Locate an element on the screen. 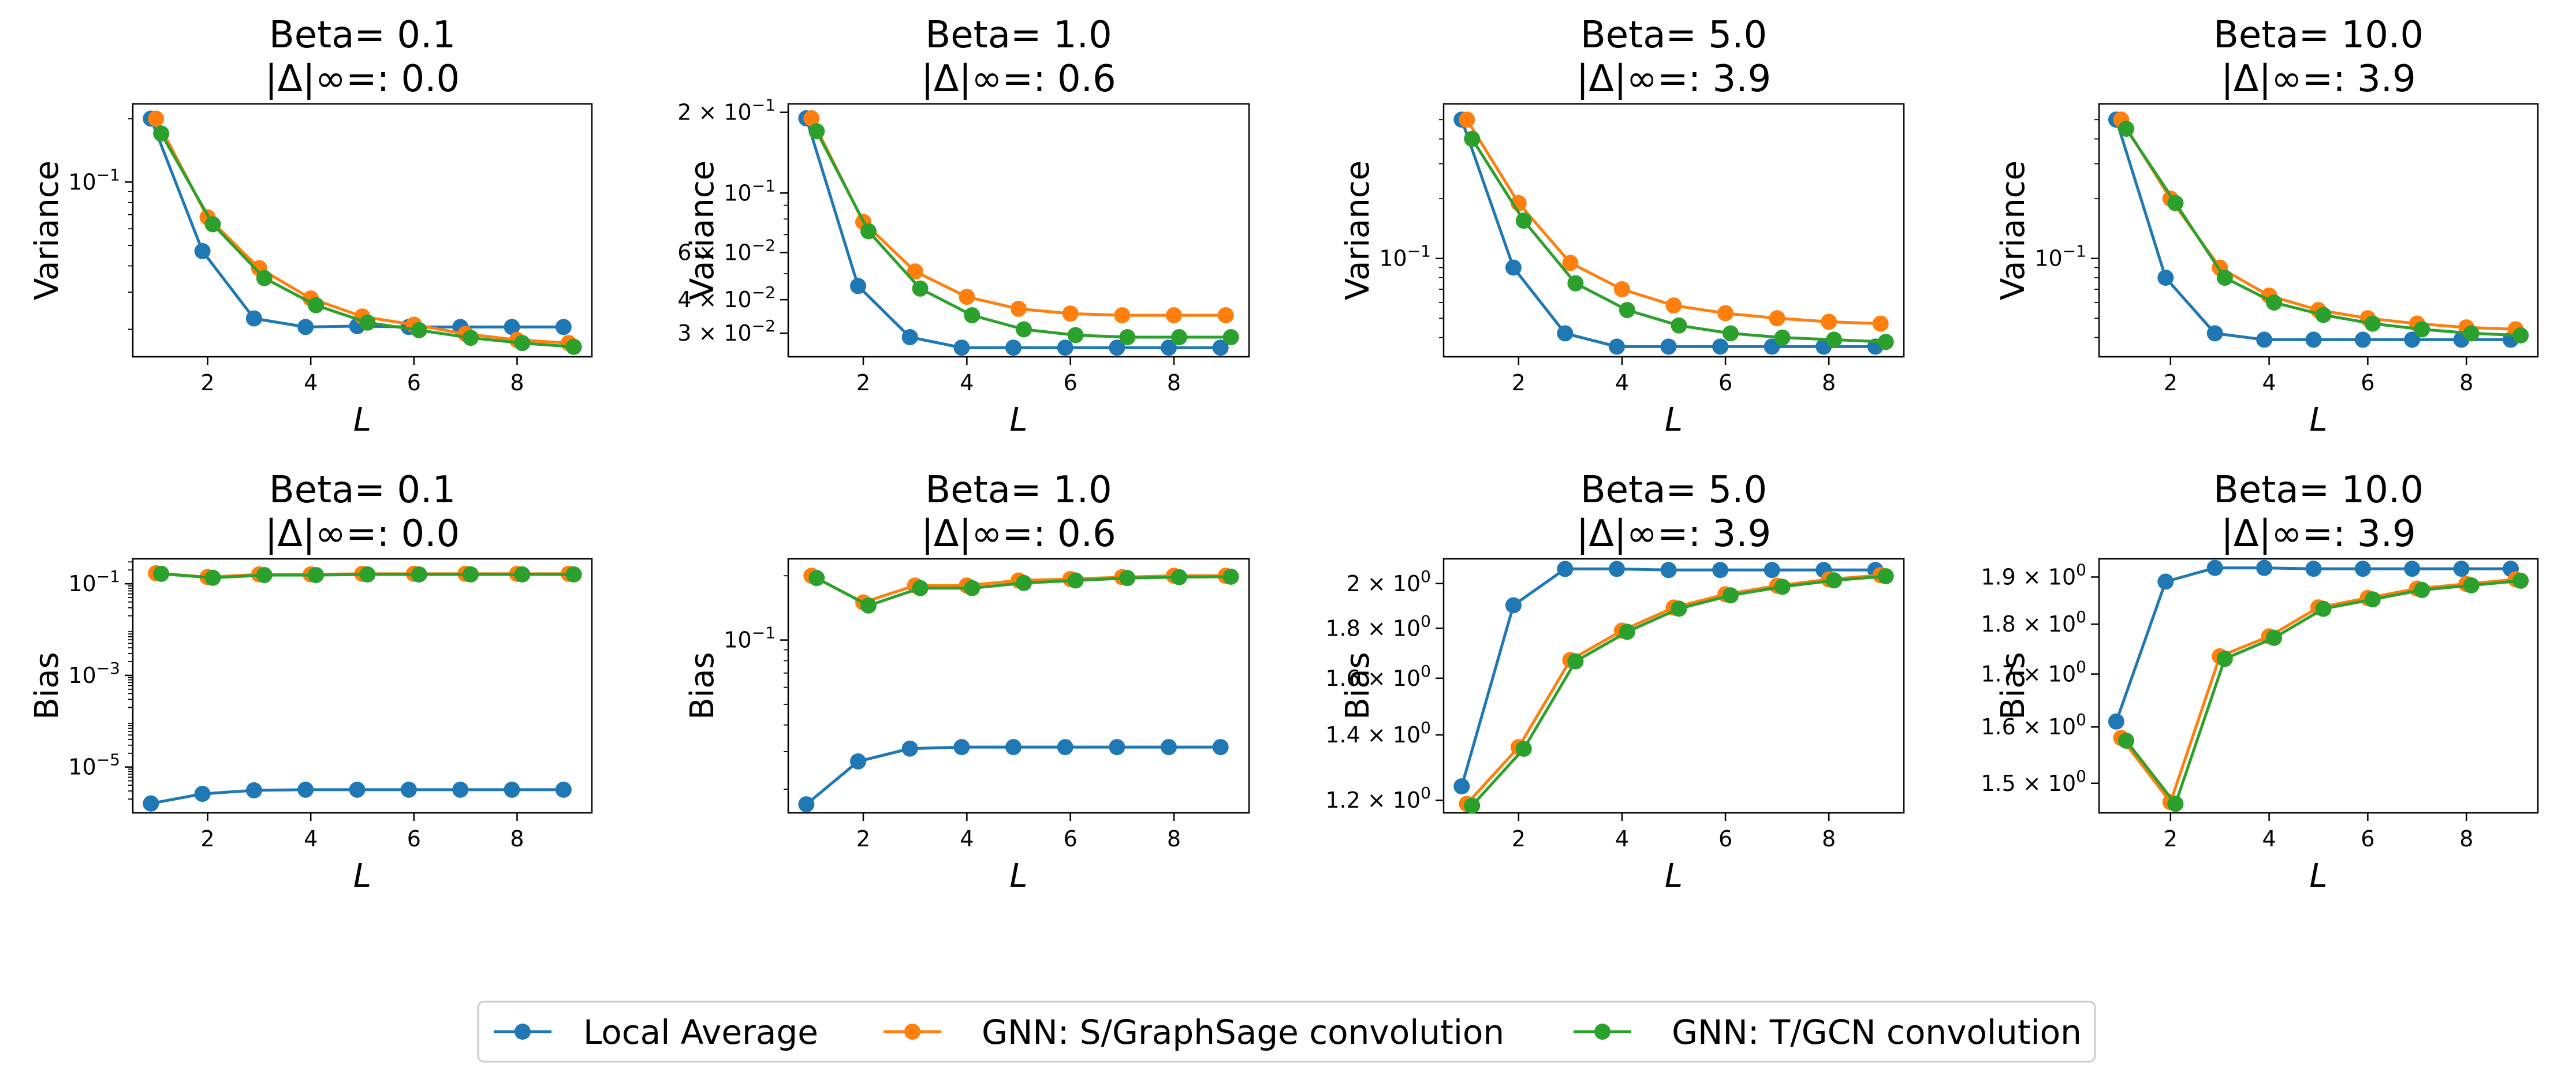  panel-3: Beta= 5.0|Δ|∞=: 3.9 L Variance 2 4 6 8 10−1 is located at coordinates (1622, 226).